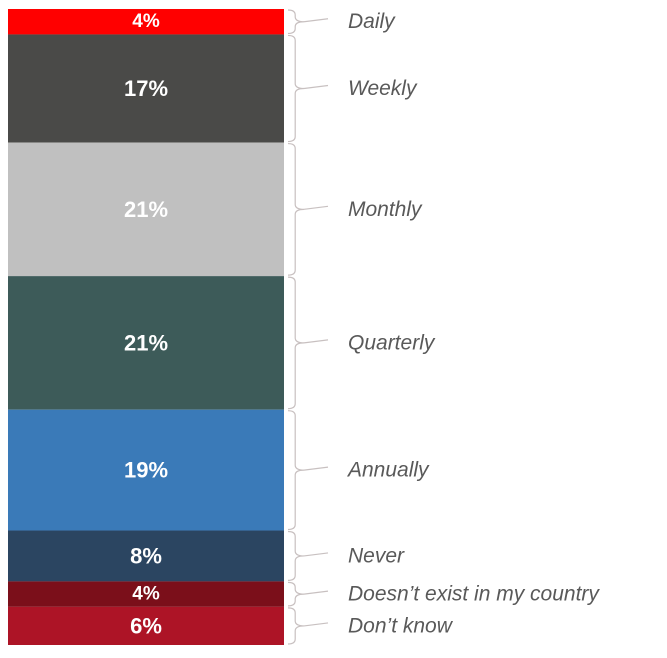 This screenshot has height=658, width=667. I want to click on value-label-annually: 19%, so click(146, 470).